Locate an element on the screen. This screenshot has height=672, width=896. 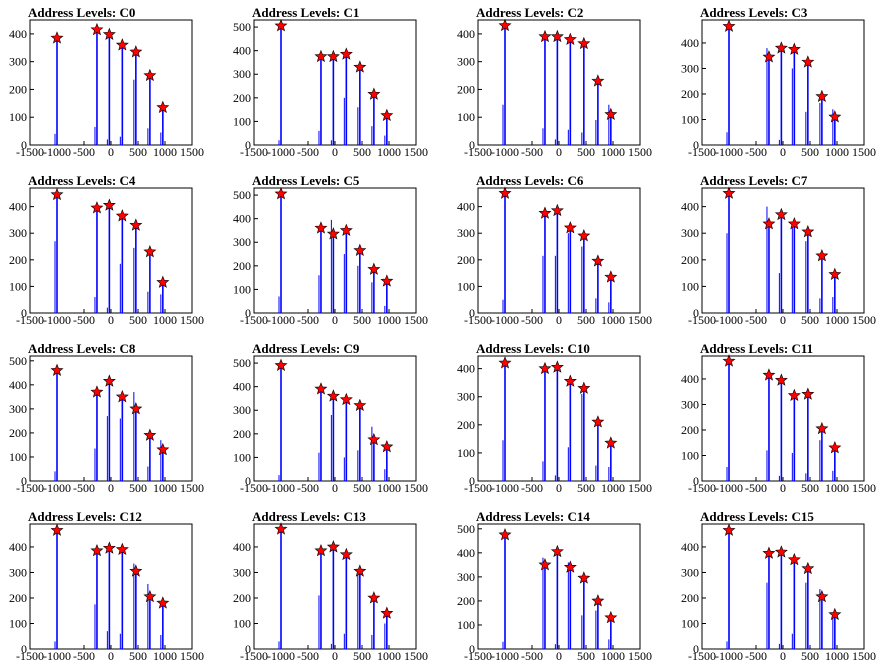
y-tick-label: 500 is located at coordinates (18, 361).